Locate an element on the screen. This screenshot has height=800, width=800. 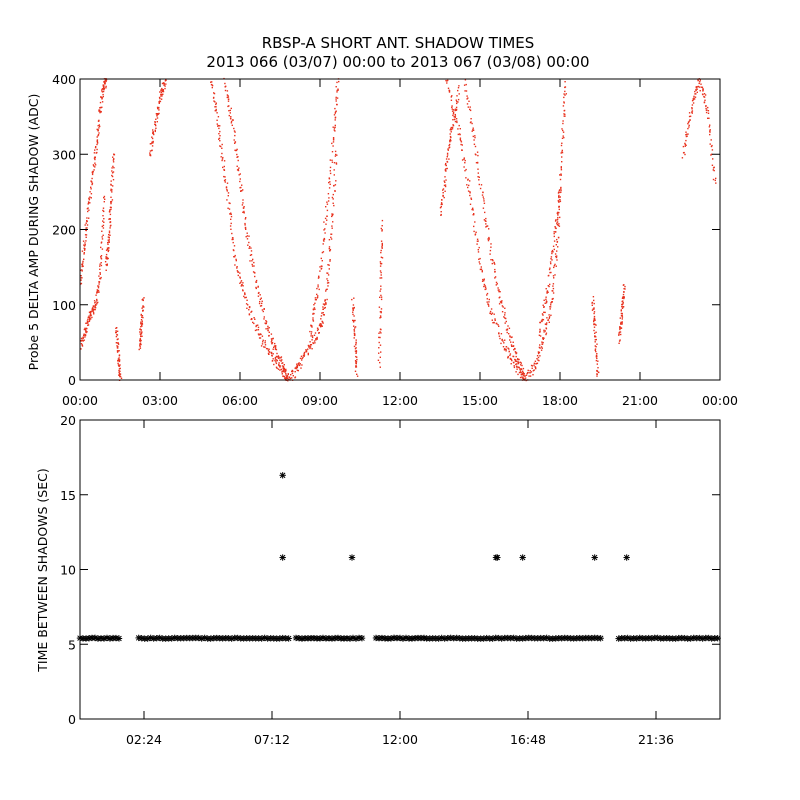
bottom-data-point is located at coordinates (626, 557).